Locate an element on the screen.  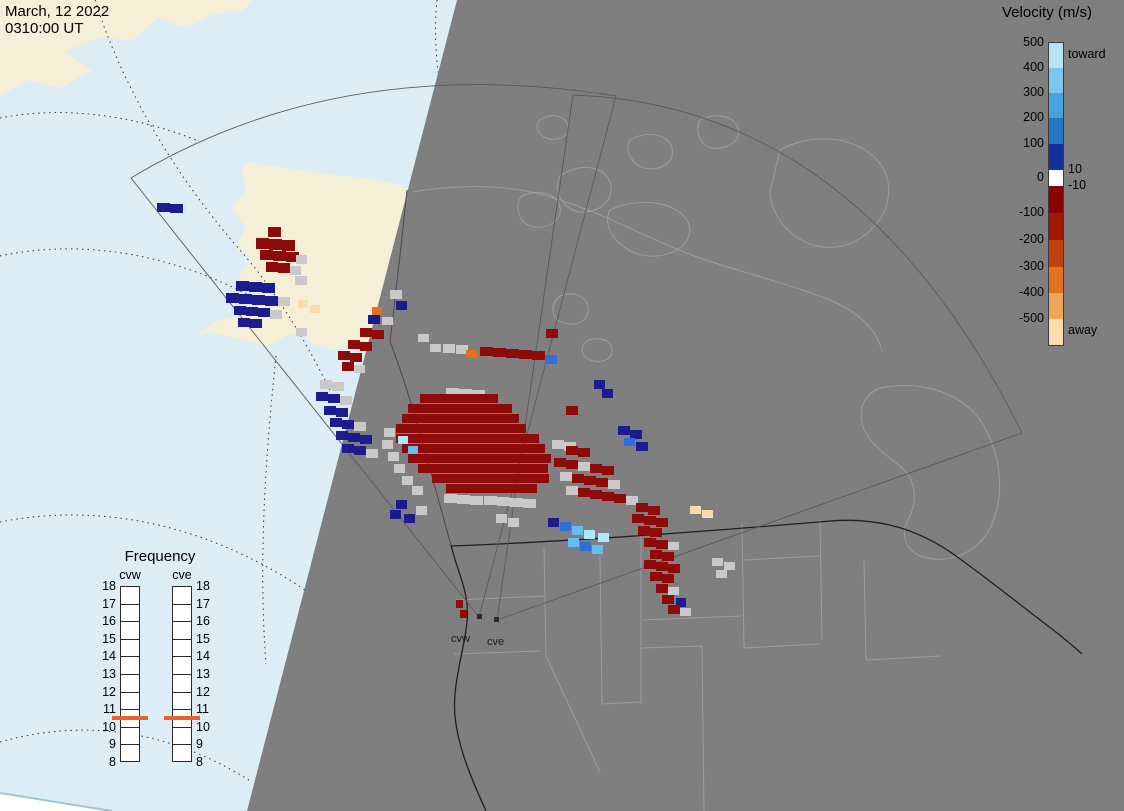
colorbar-side-label: 10 is located at coordinates (1075, 169).